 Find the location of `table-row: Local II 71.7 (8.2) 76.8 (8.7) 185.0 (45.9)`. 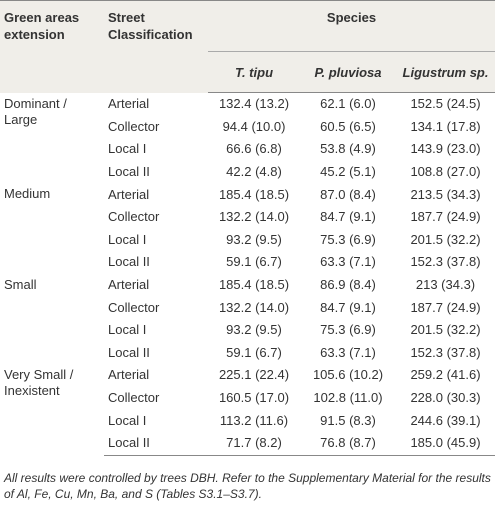

table-row: Local II 71.7 (8.2) 76.8 (8.7) 185.0 (45.9) is located at coordinates (247, 443).